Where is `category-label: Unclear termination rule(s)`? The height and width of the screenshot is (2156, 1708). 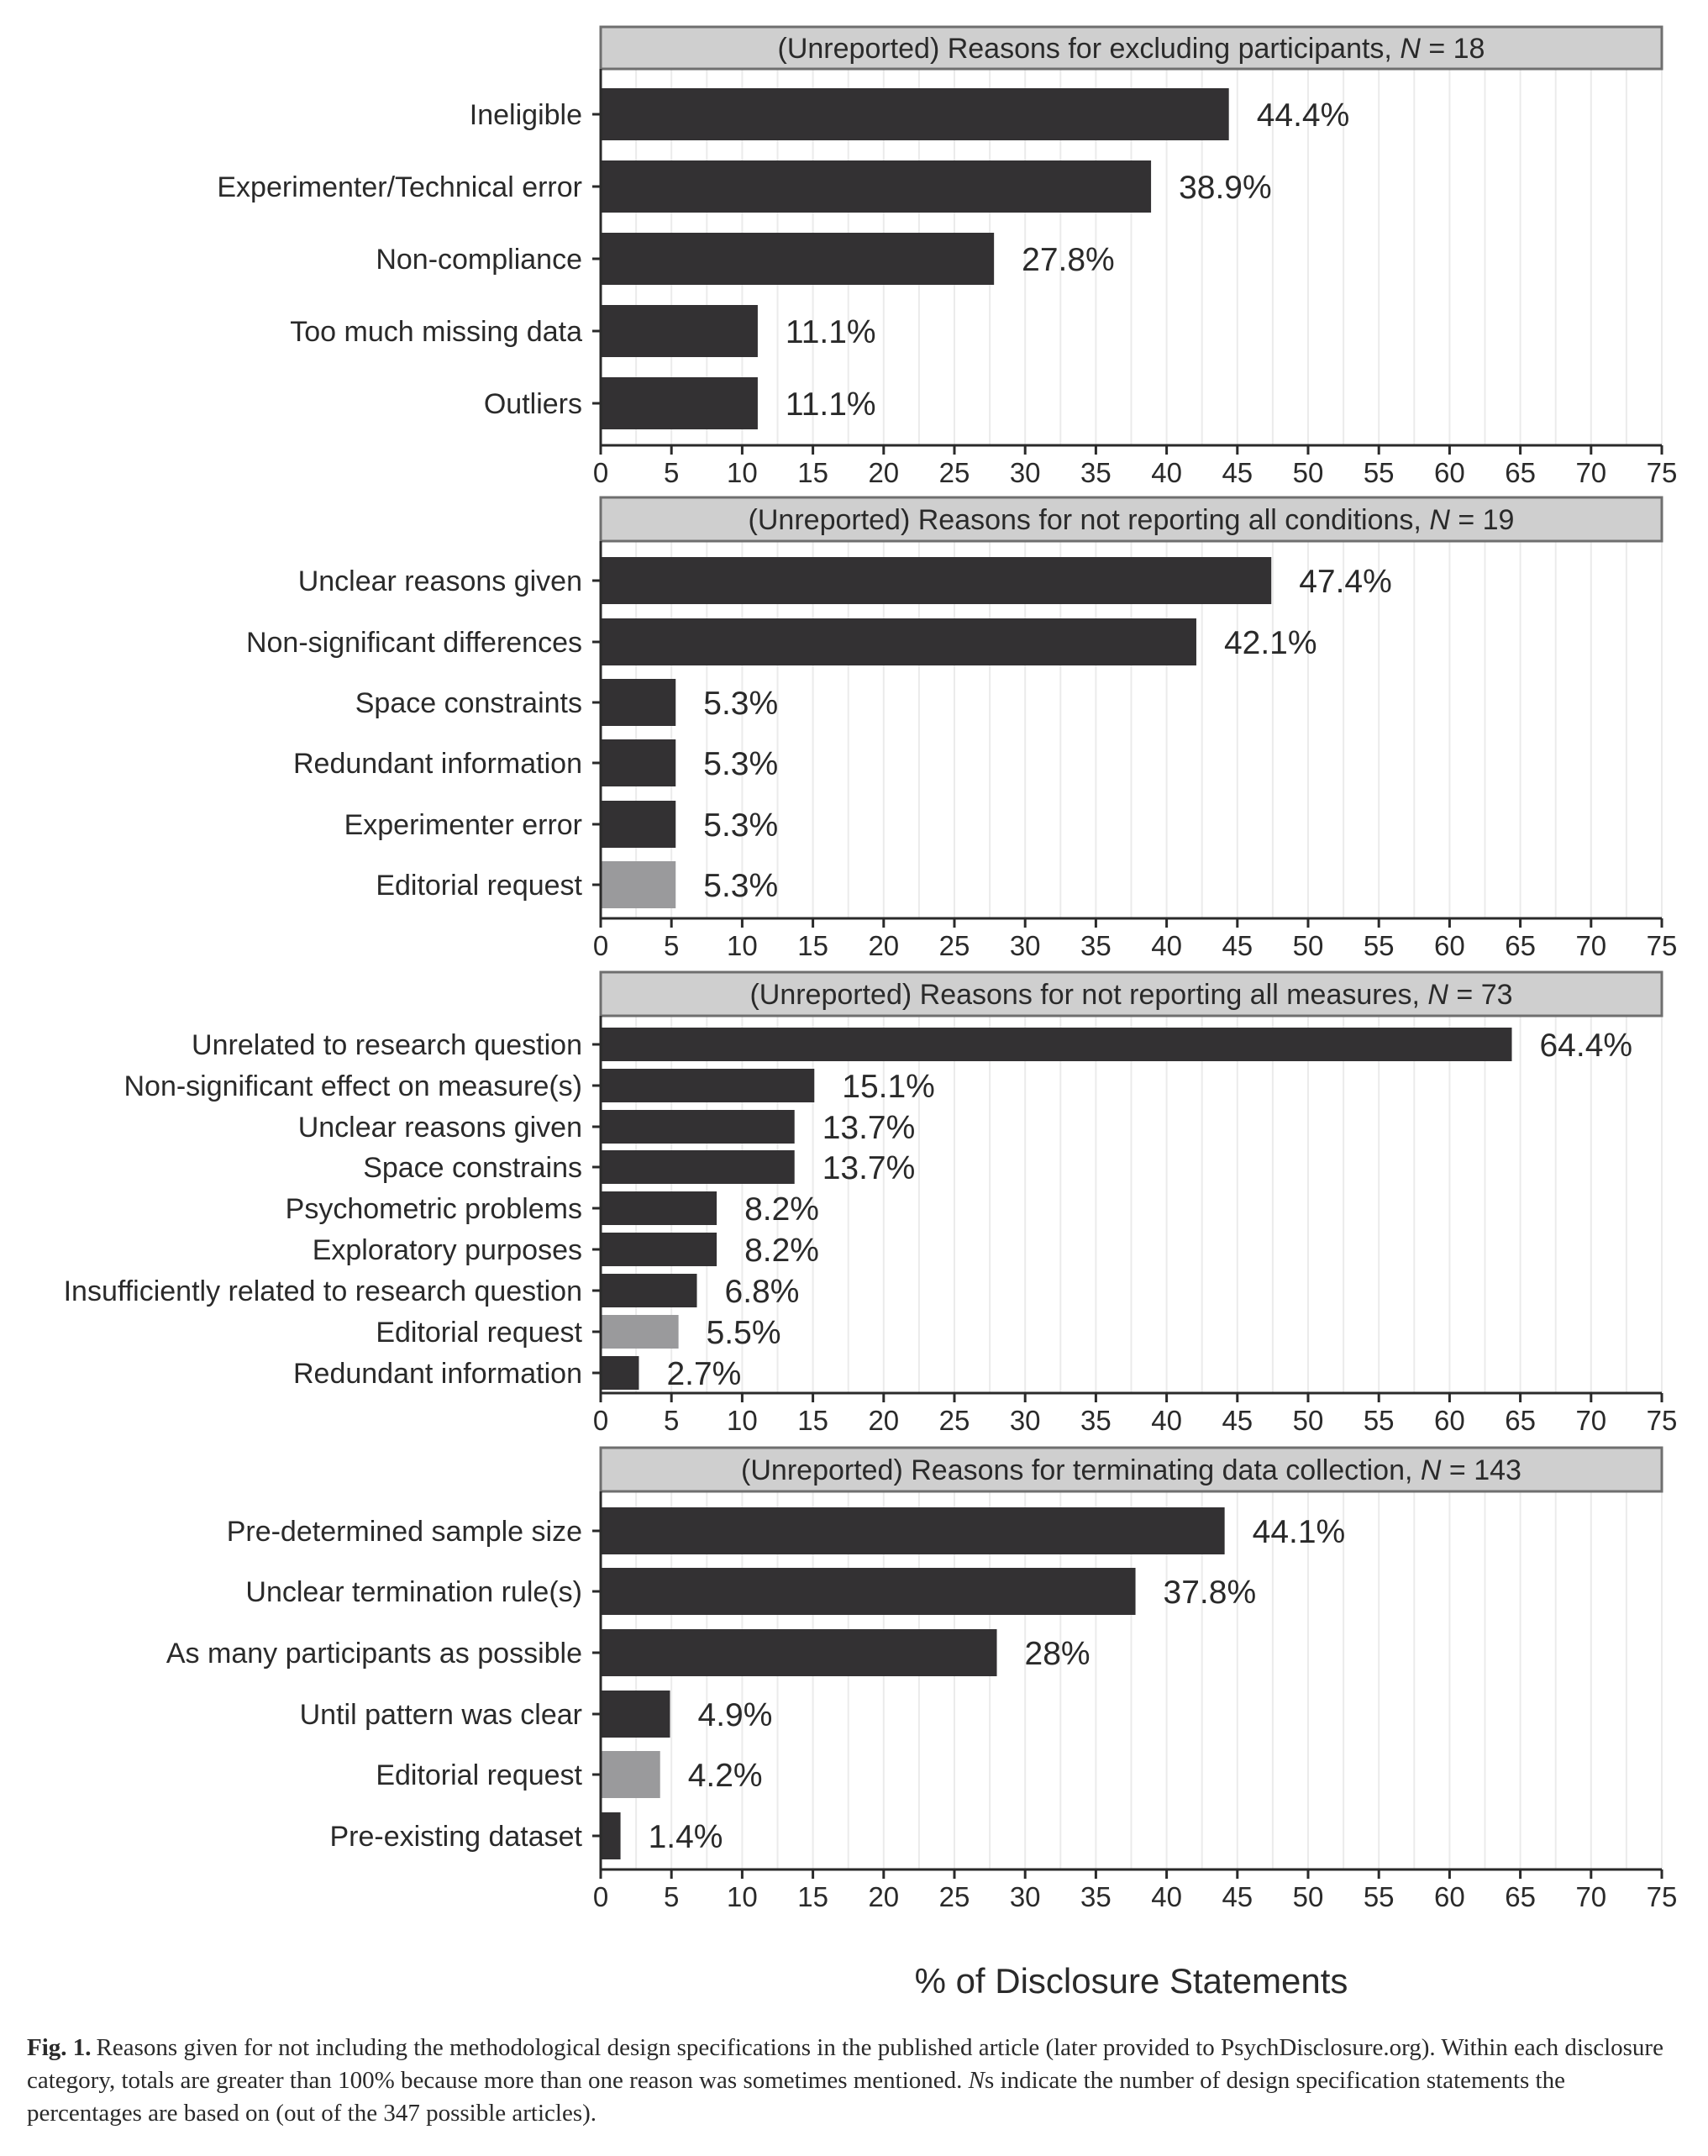 category-label: Unclear termination rule(s) is located at coordinates (414, 1592).